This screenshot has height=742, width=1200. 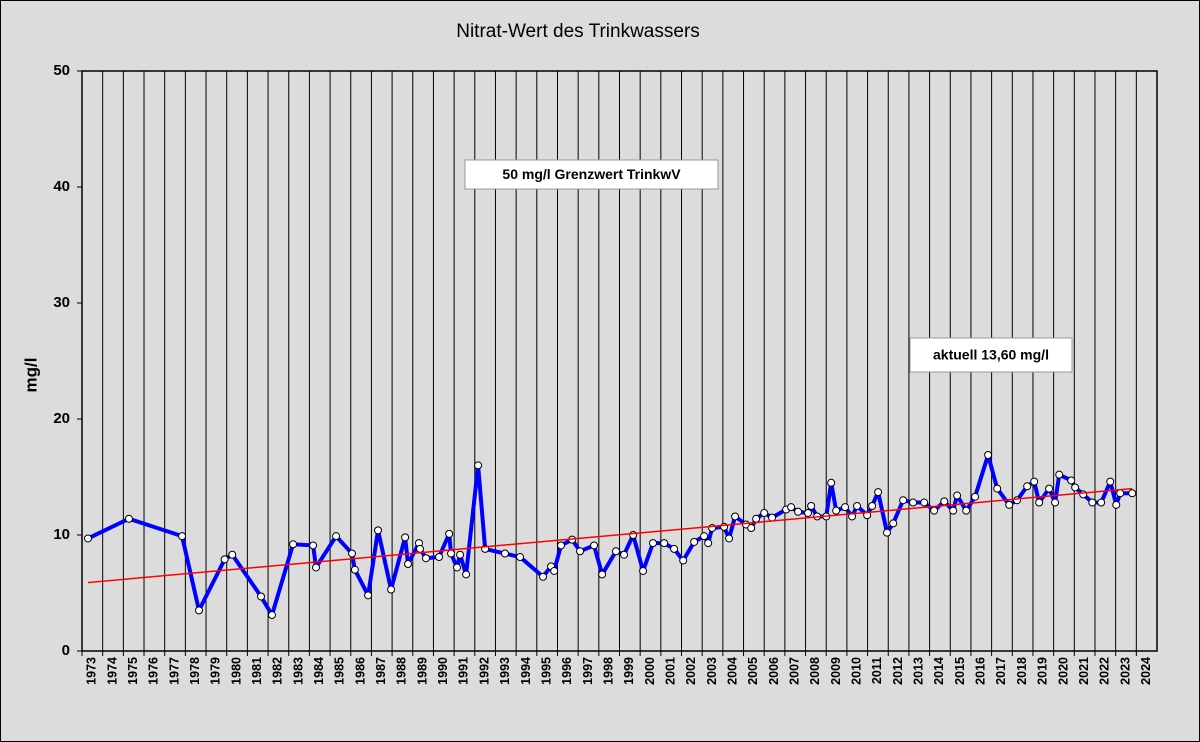 I want to click on x-tick-label: 2020, so click(x=1063, y=671).